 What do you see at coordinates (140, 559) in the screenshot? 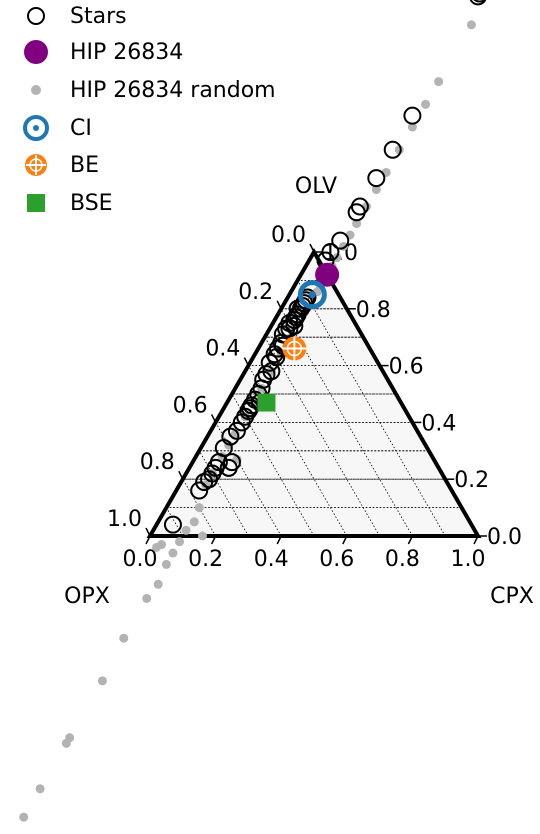
I see `tick-label-bottom: 0.0` at bounding box center [140, 559].